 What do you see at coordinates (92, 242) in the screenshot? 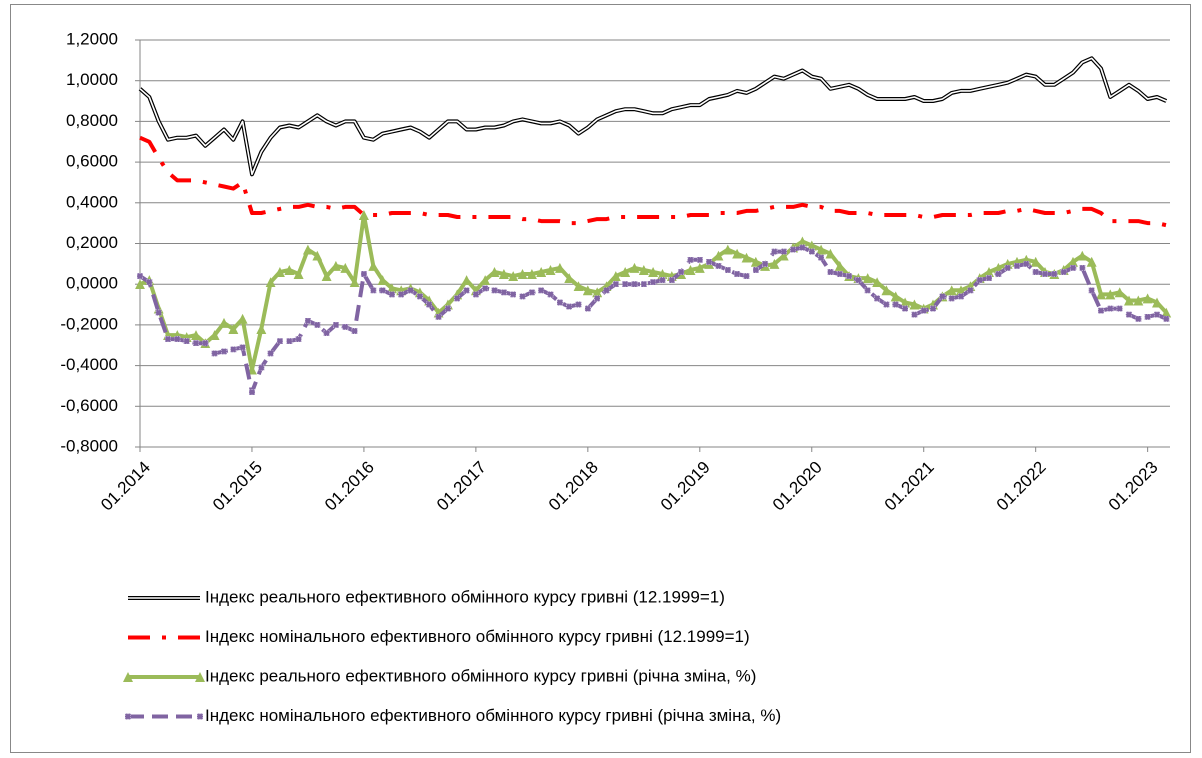
I see `y-tick-label: 0,2000` at bounding box center [92, 242].